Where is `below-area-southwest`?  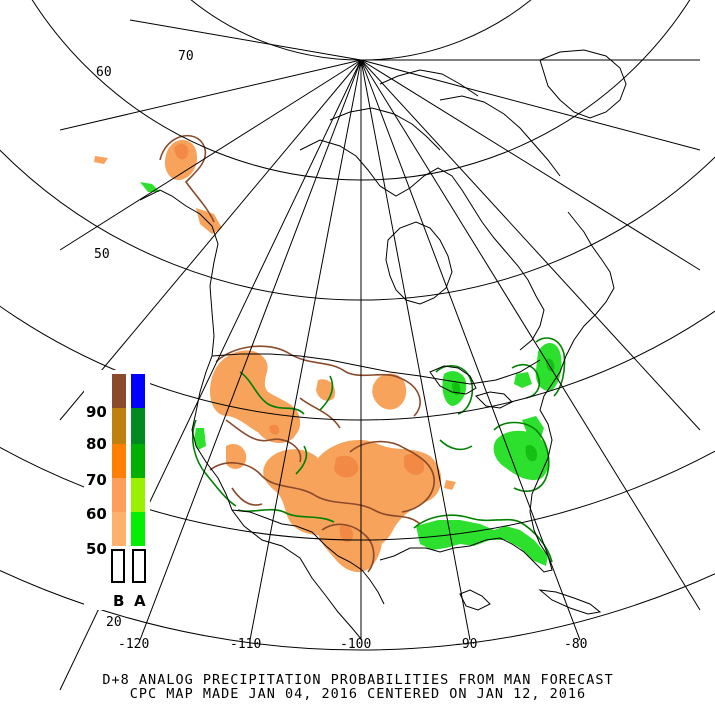
below-area-southwest is located at coordinates (352, 494).